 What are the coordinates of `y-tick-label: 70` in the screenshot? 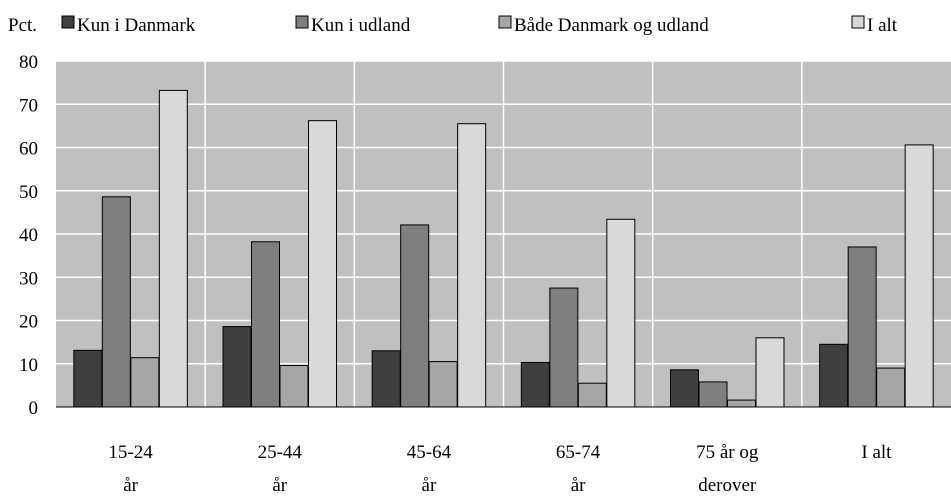 It's located at (28, 105).